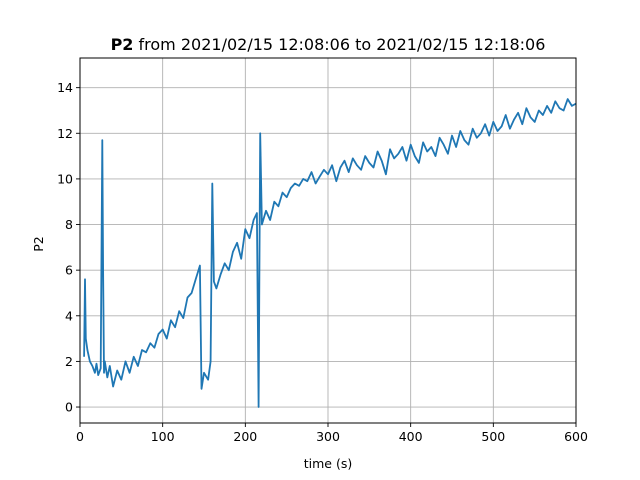  What do you see at coordinates (245, 436) in the screenshot?
I see `x-tick-label: 200` at bounding box center [245, 436].